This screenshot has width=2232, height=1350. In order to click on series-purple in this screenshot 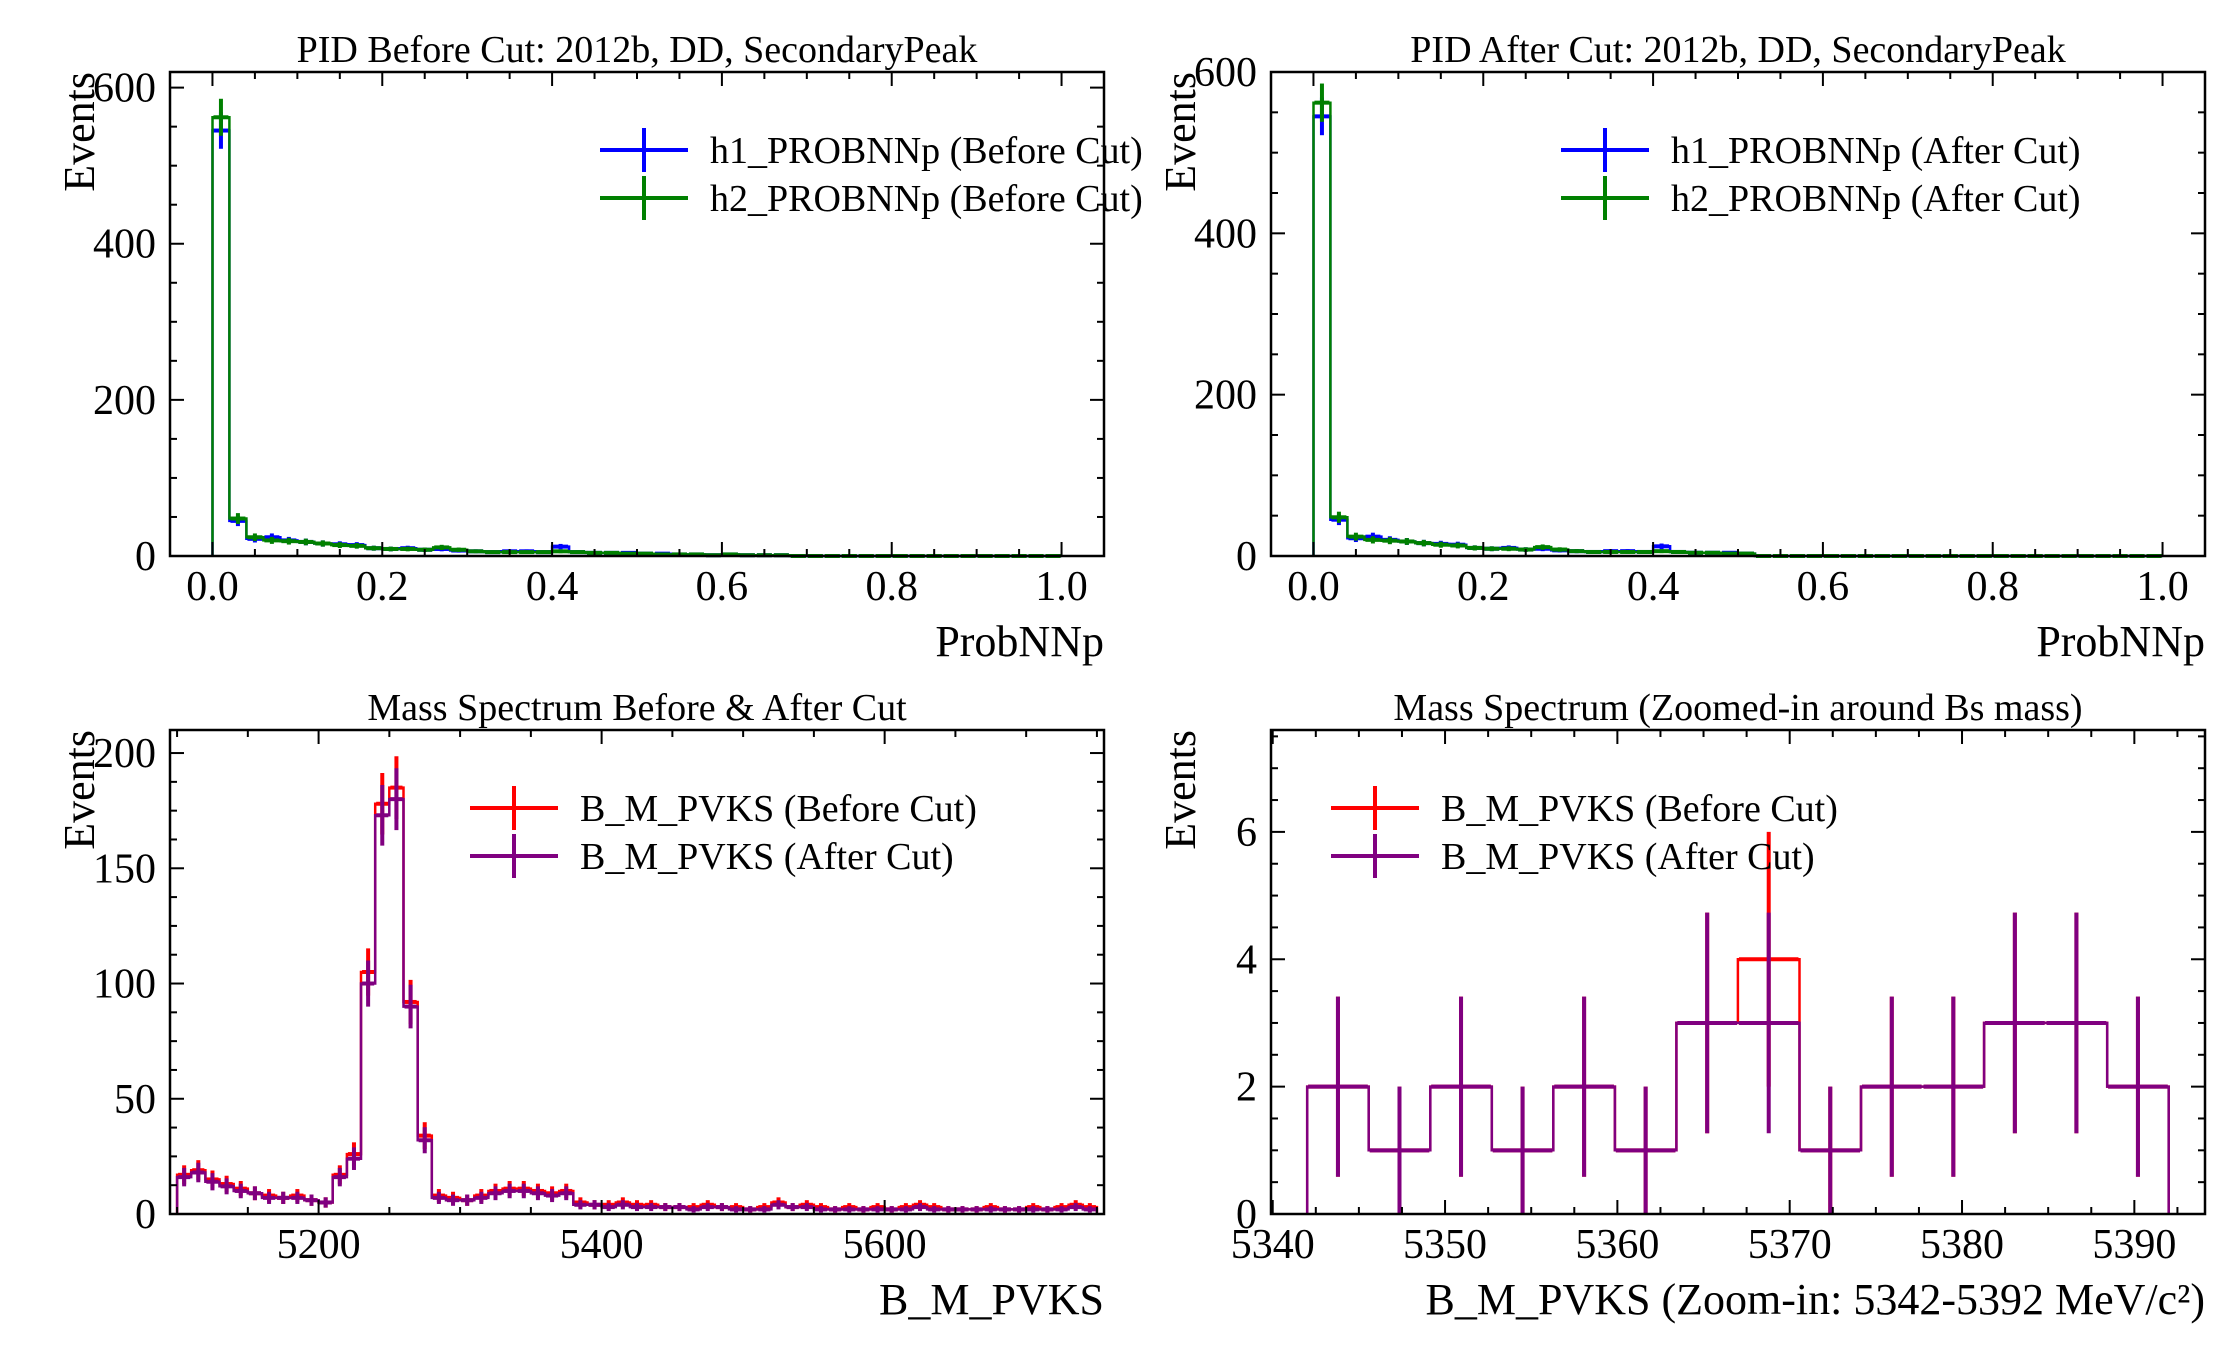, I will do `click(637, 991)`.